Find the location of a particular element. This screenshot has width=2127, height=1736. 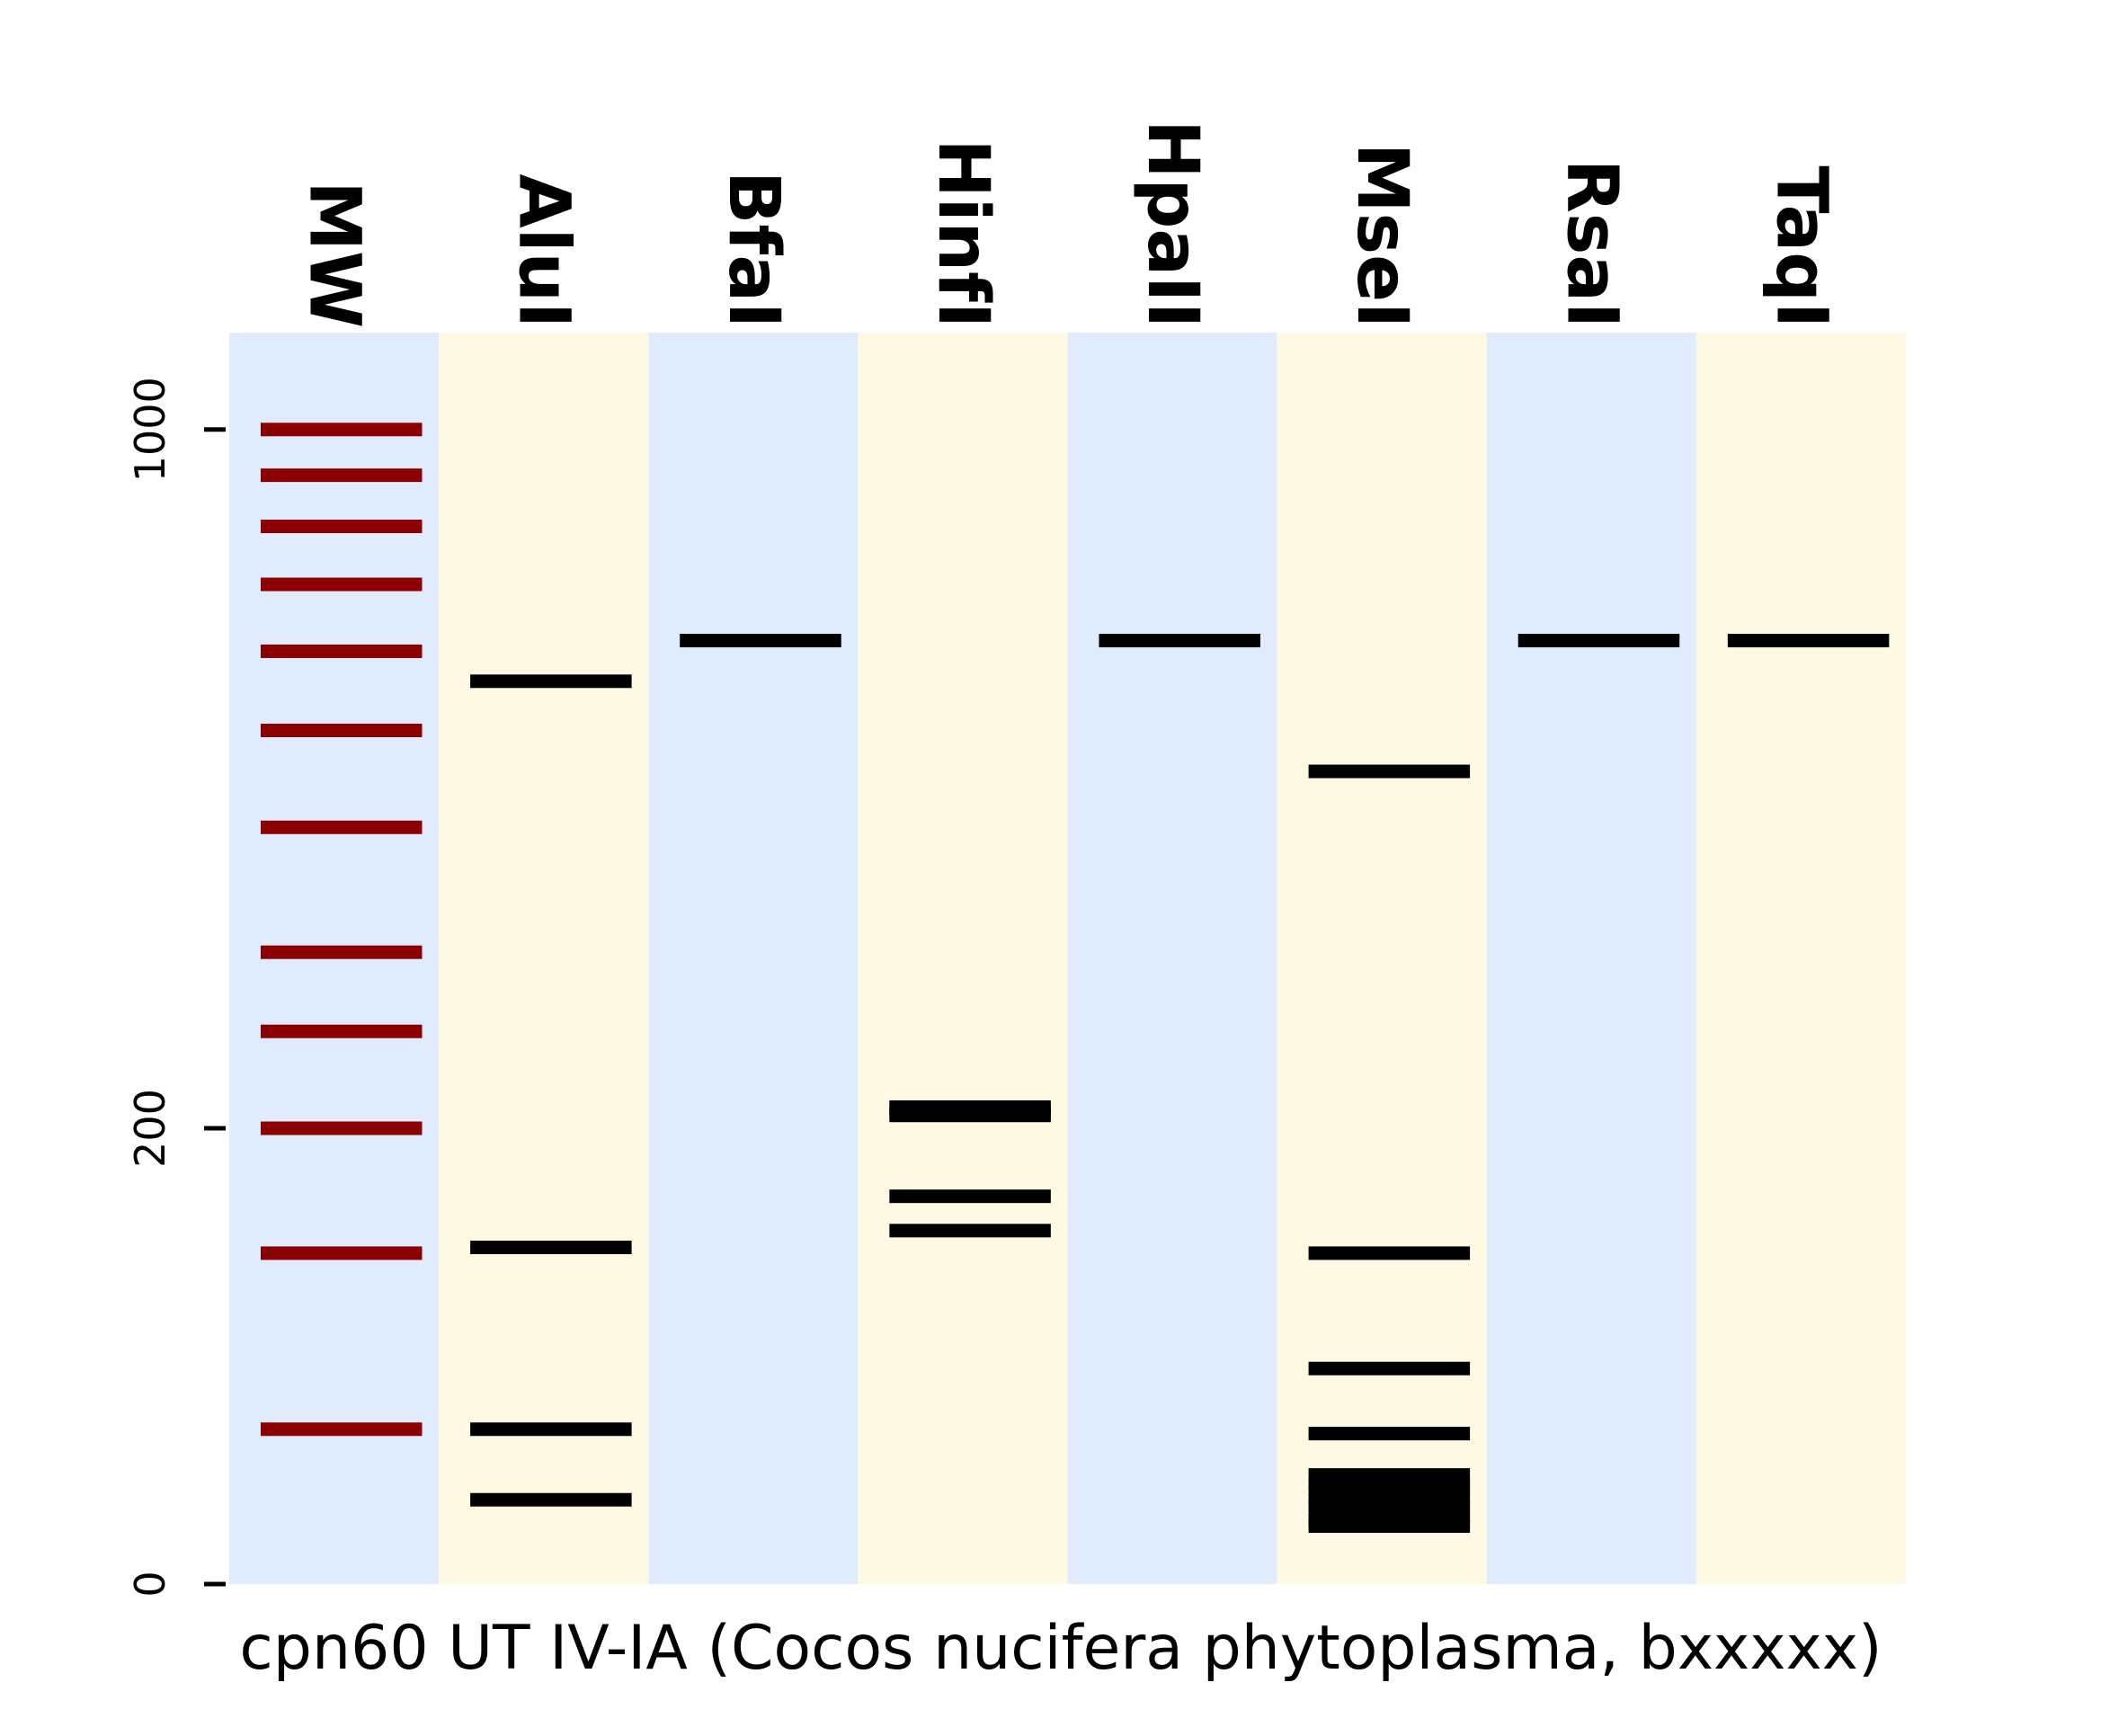

y-tick-label-1000: 1000 is located at coordinates (150, 429).